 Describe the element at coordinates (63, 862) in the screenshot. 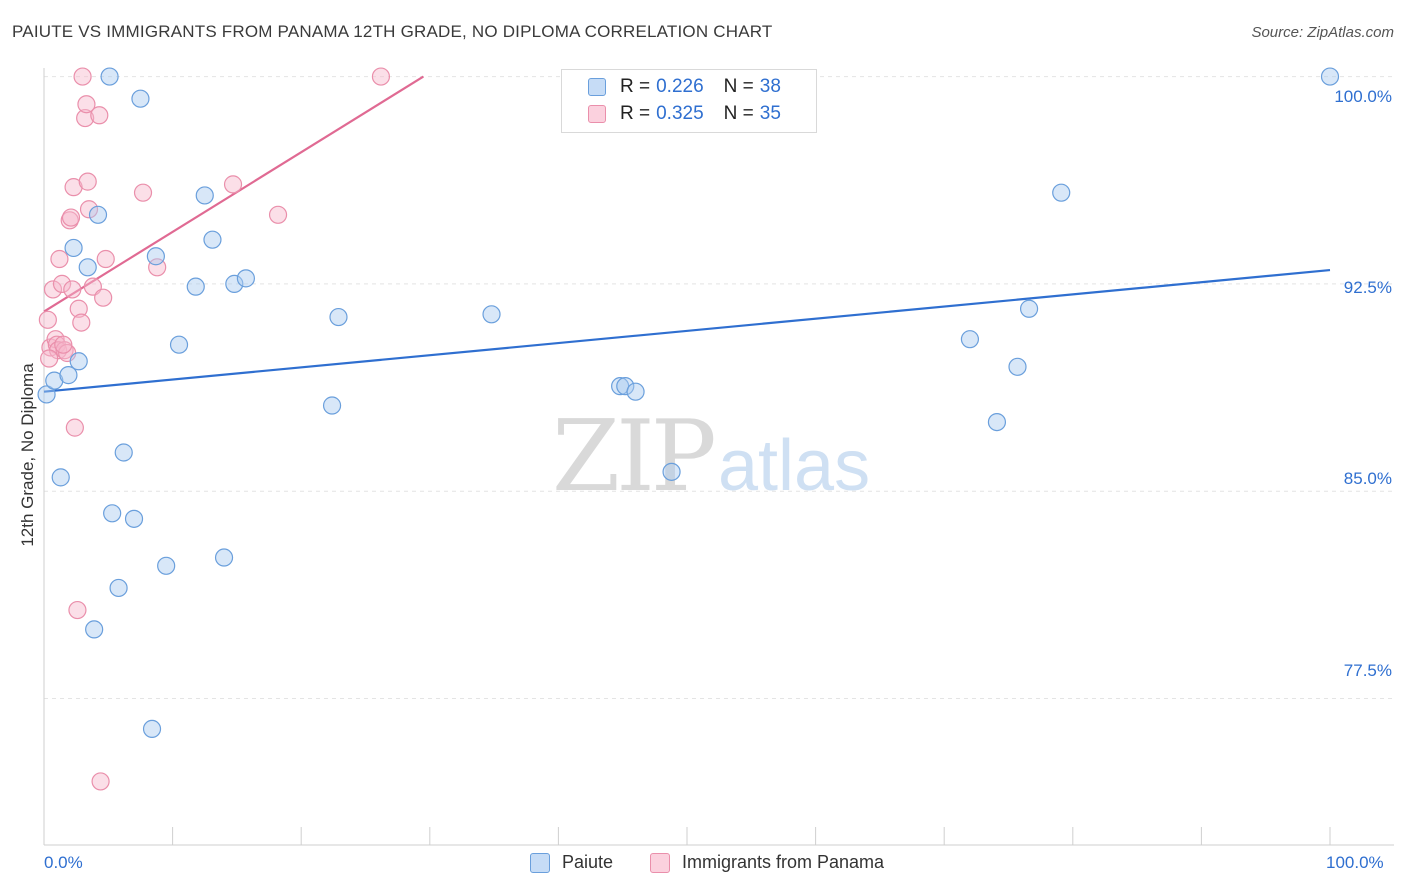

I see `x-tick-label-min: 0.0%` at that location.